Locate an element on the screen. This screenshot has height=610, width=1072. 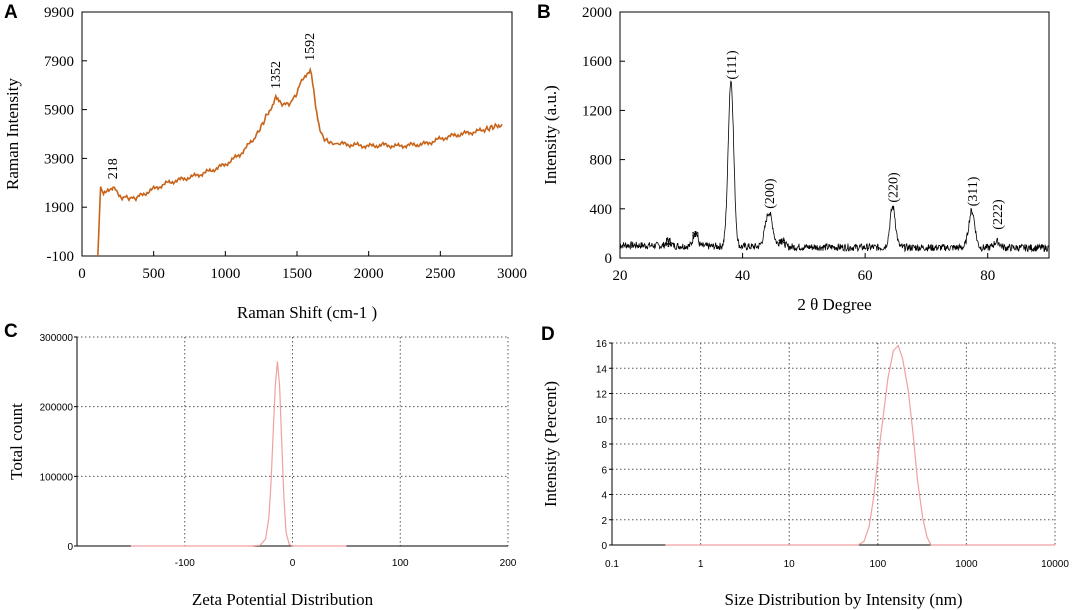
x-tick-label-a: 1000 is located at coordinates (225, 274).